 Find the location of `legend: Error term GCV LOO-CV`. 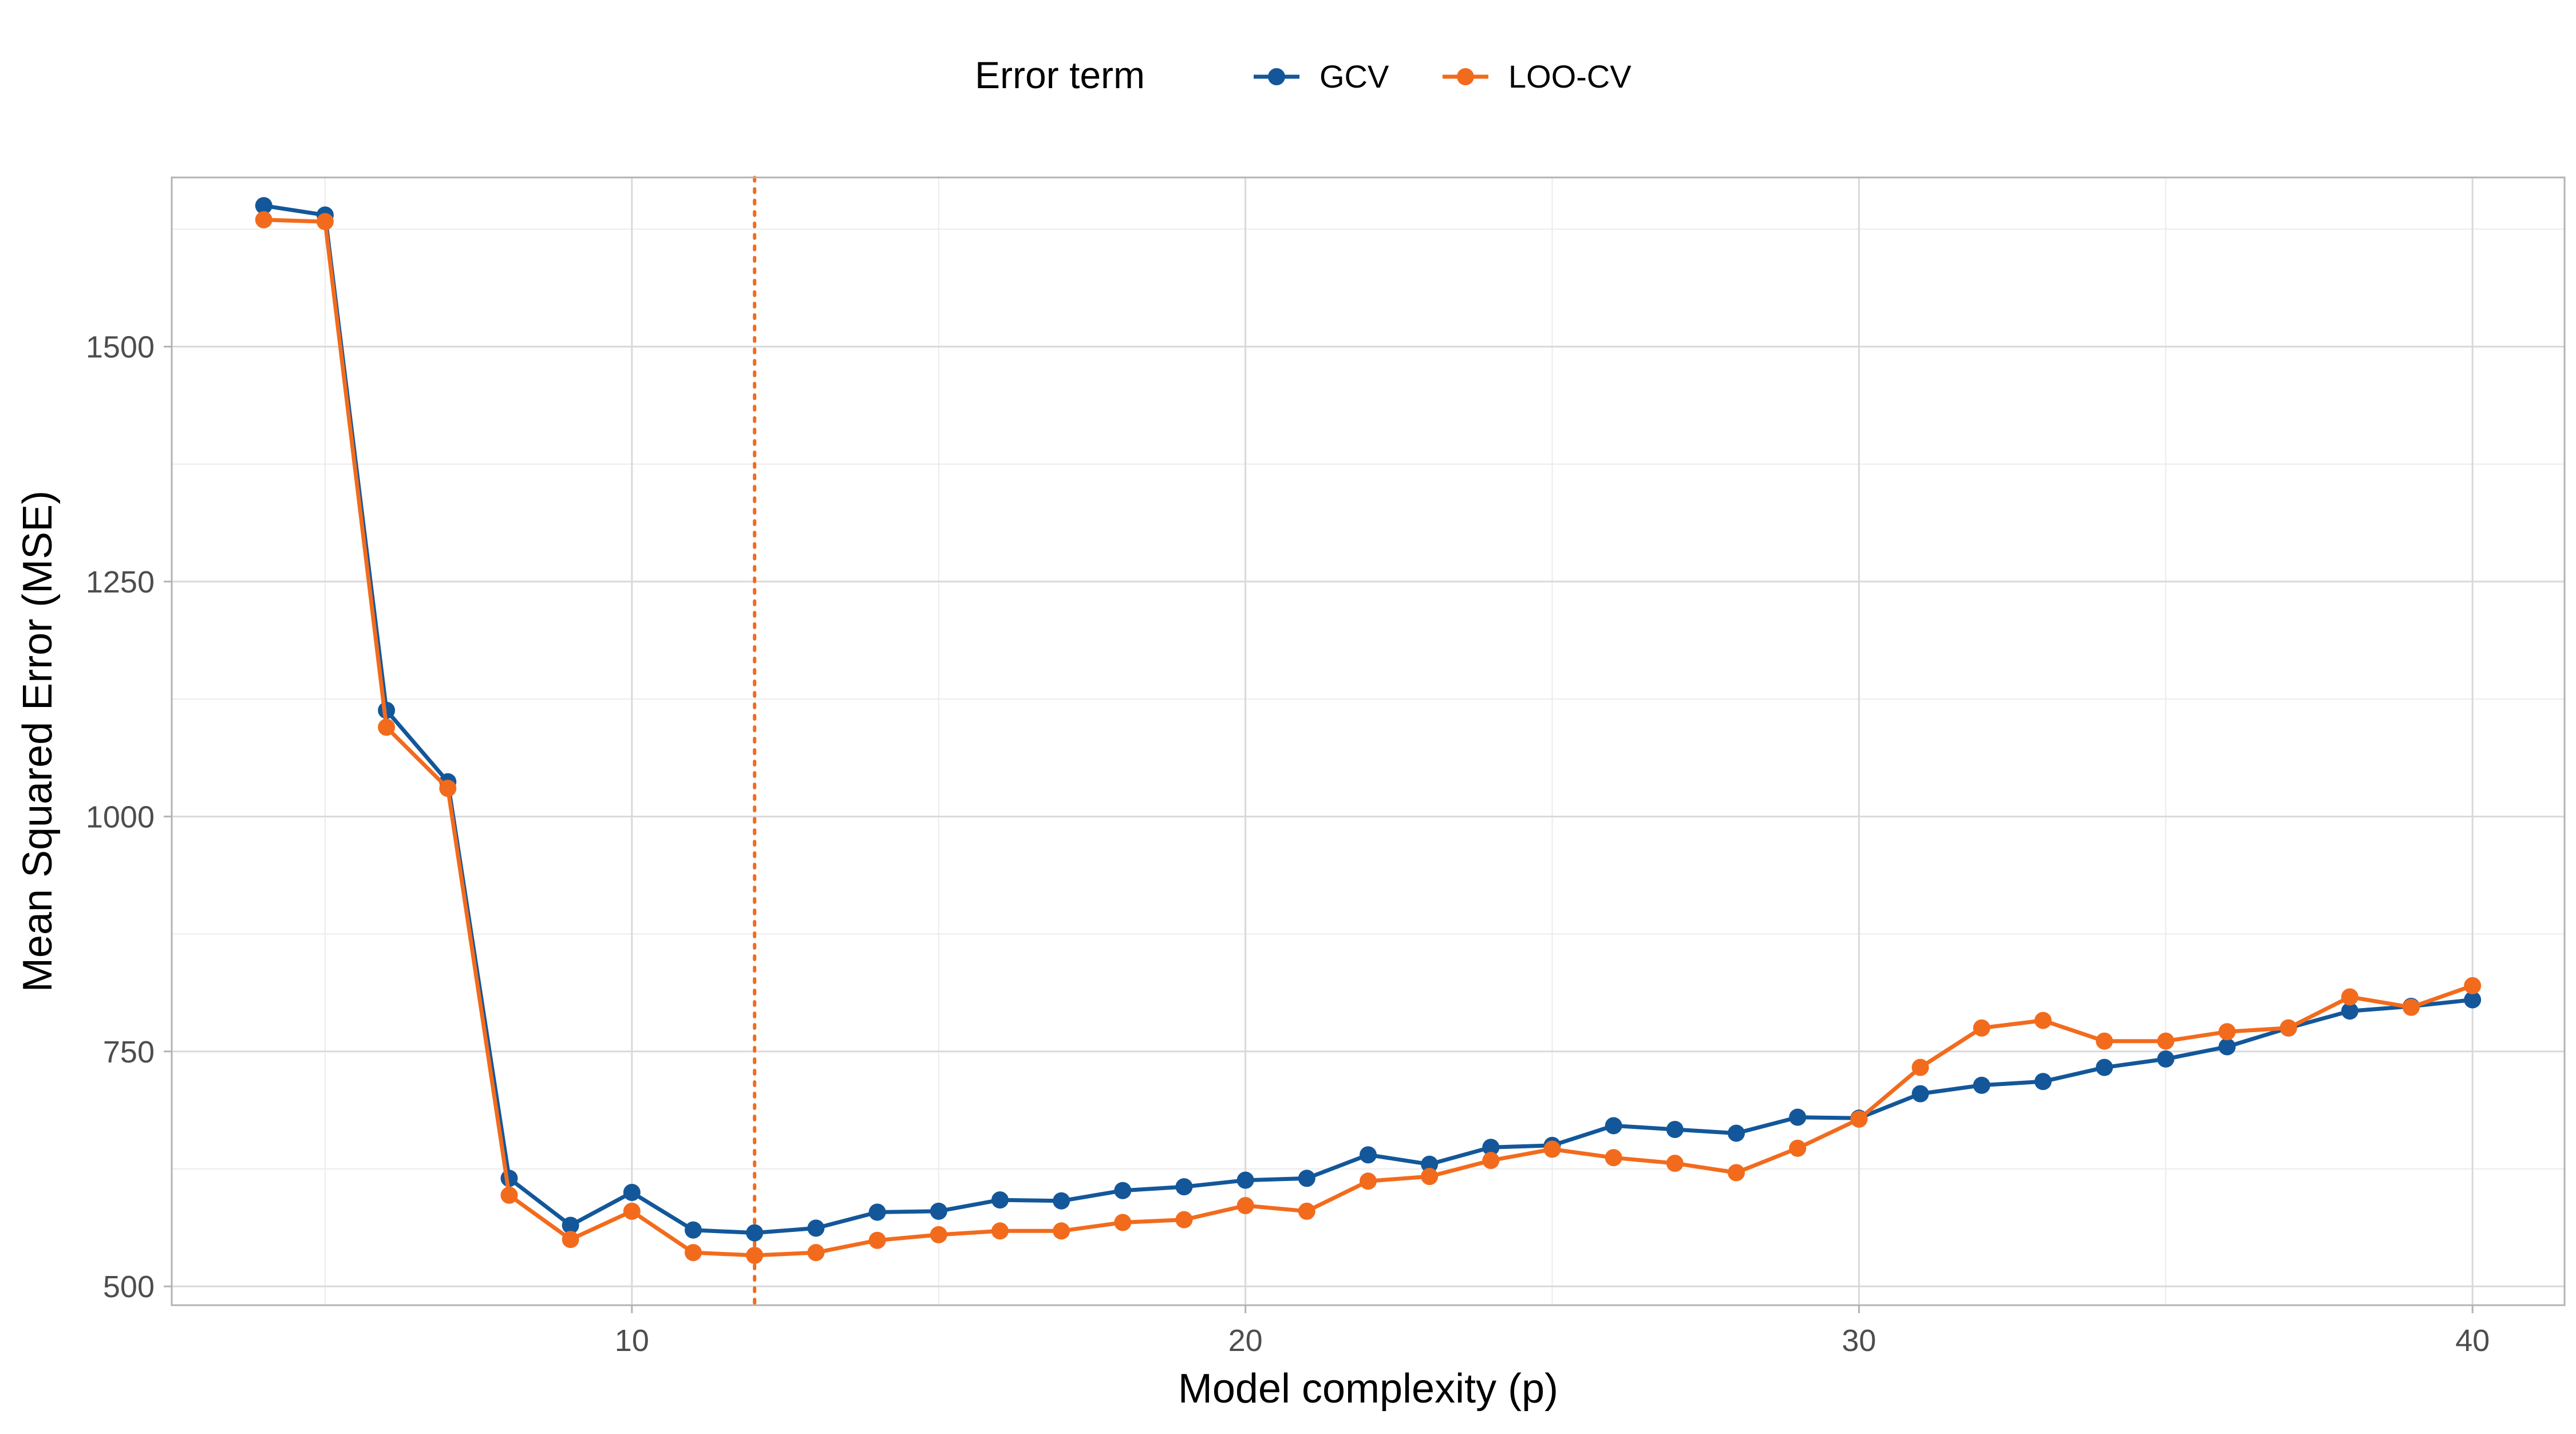

legend: Error term GCV LOO-CV is located at coordinates (1303, 75).